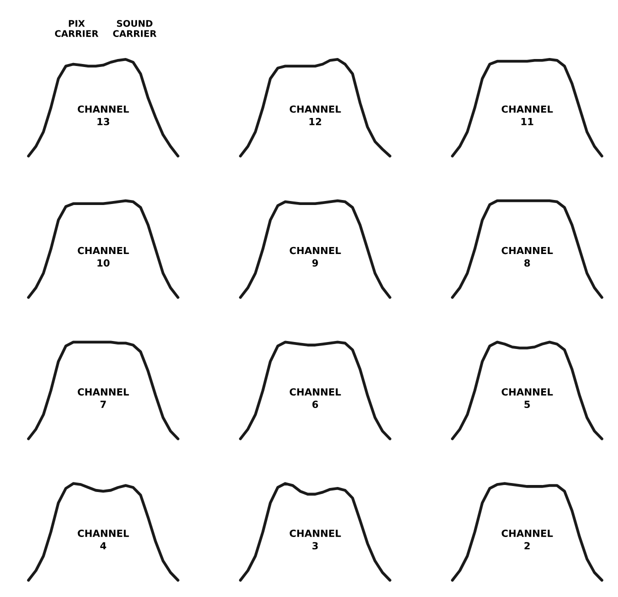 Image resolution: width=618 pixels, height=597 pixels. What do you see at coordinates (315, 404) in the screenshot?
I see `annotation: 6` at bounding box center [315, 404].